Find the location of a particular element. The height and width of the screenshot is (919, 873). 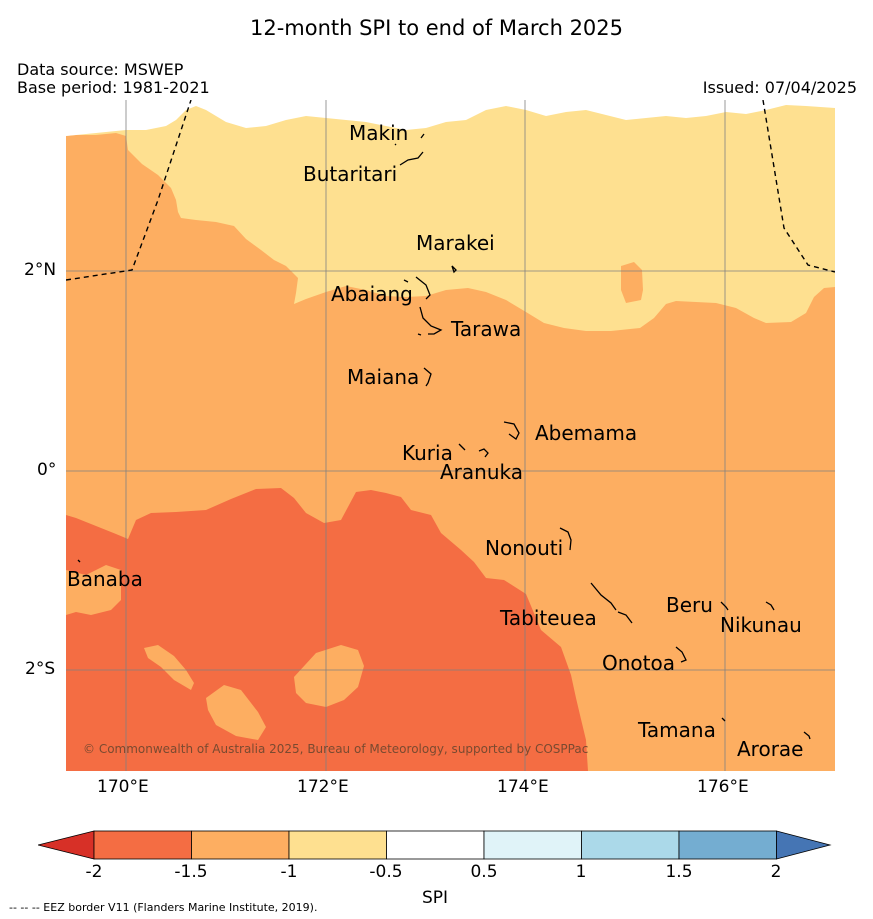

colorbar-tick-label: -1 is located at coordinates (289, 872).